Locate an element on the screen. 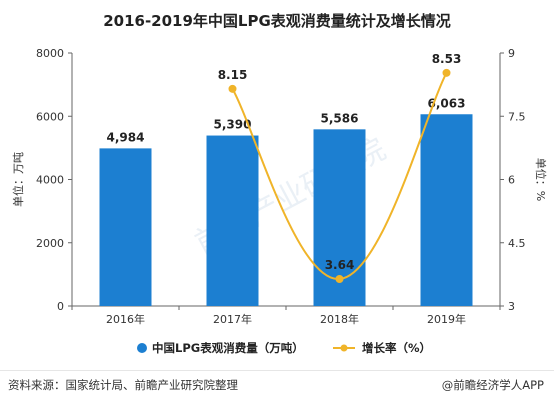 This screenshot has height=406, width=554. x-tick-label: 2017年 is located at coordinates (232, 319).